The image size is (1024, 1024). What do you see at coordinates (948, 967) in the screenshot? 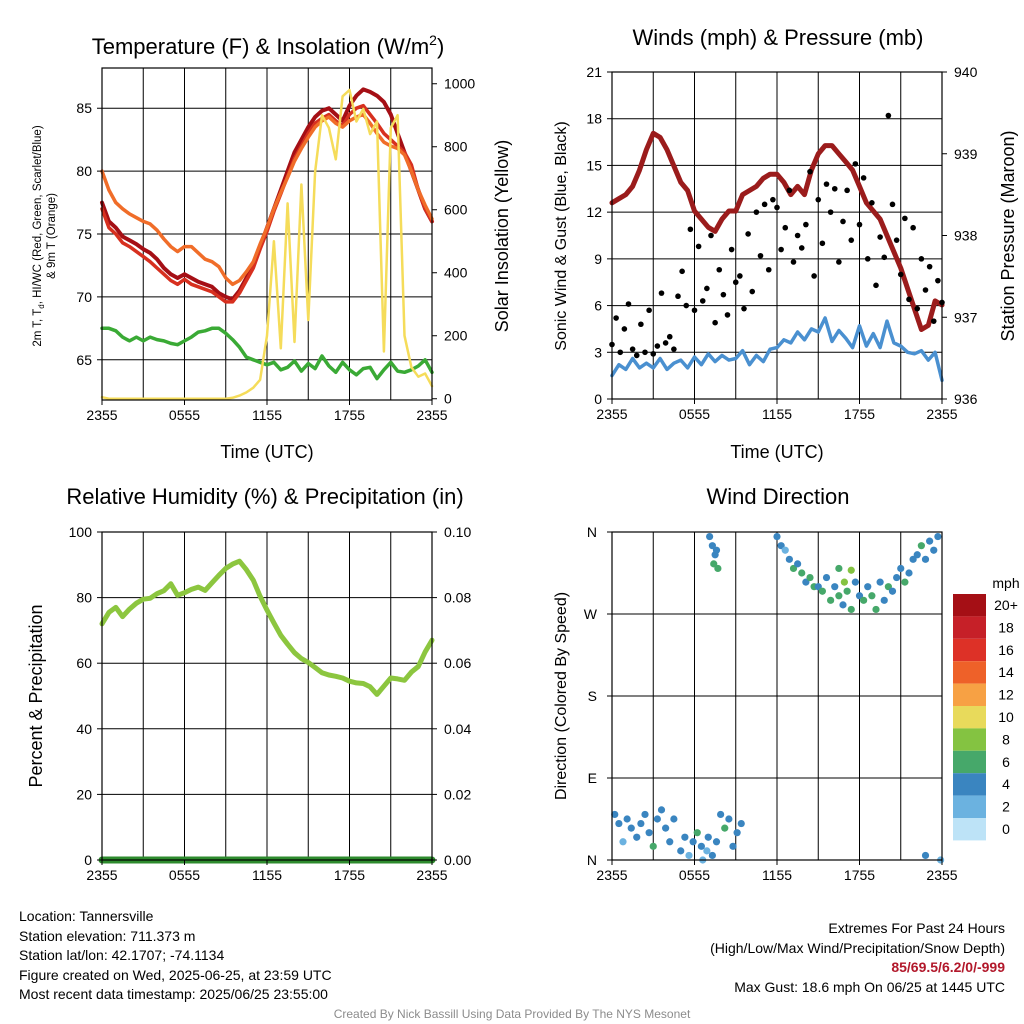
I see `extremes-values: 85/69.5/6.2/0/-999` at bounding box center [948, 967].